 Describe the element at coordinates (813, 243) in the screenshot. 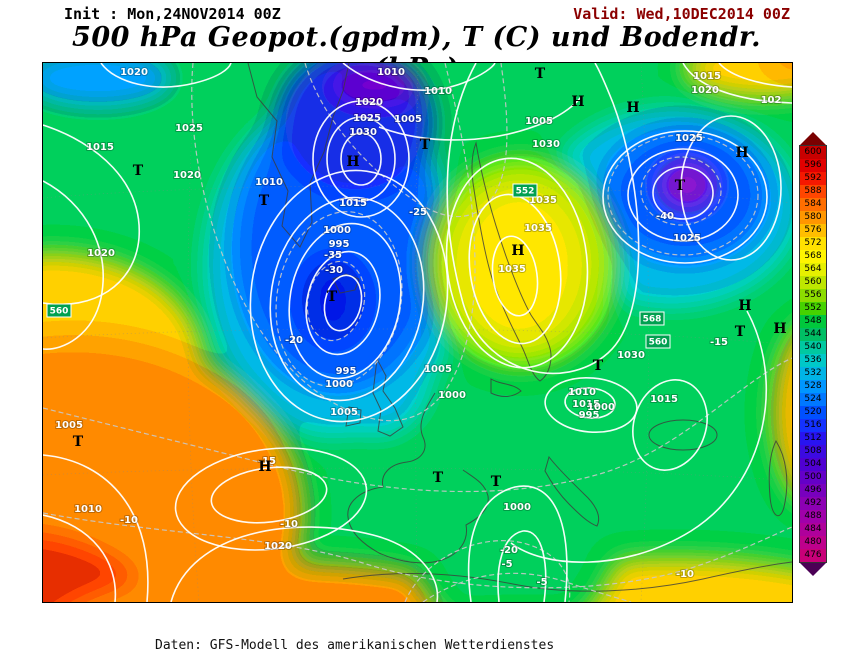

I see `colorbar-step-572: 572` at that location.